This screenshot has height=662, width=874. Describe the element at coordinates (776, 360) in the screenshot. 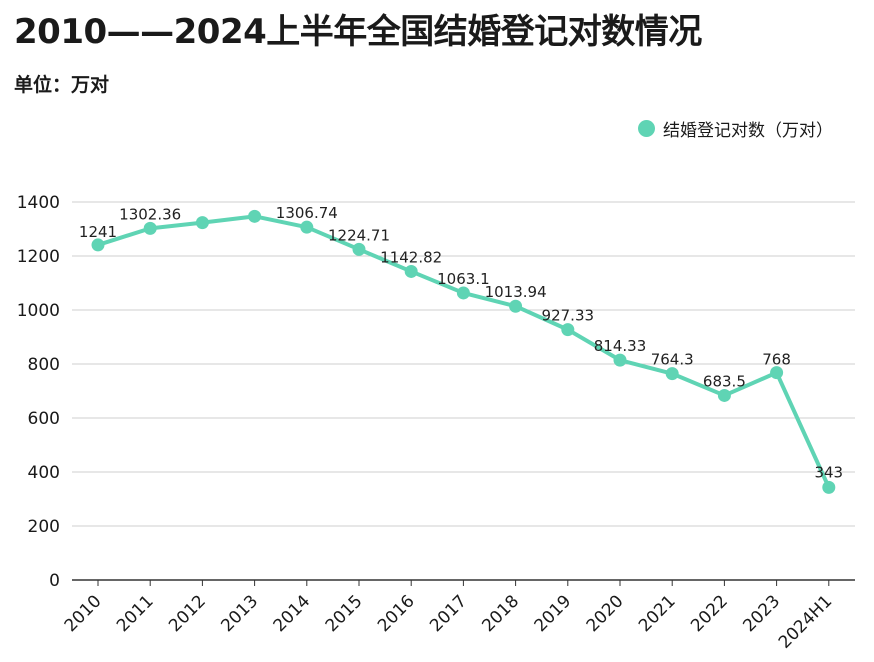

I see `data-label: 768` at that location.